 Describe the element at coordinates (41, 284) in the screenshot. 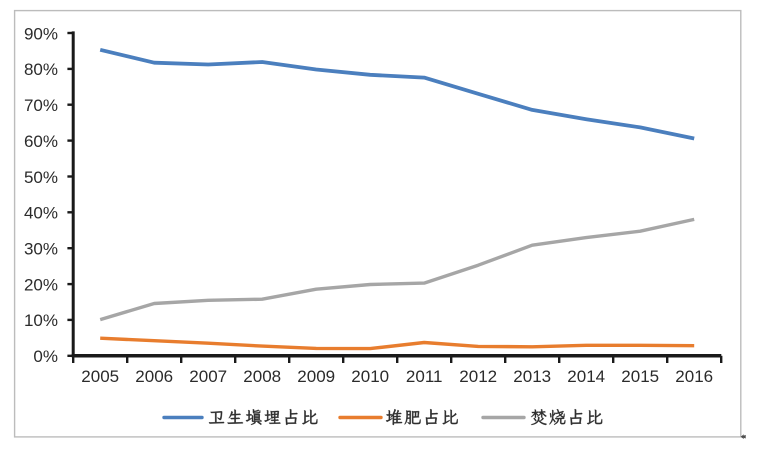

I see `svg-text: 20%` at that location.